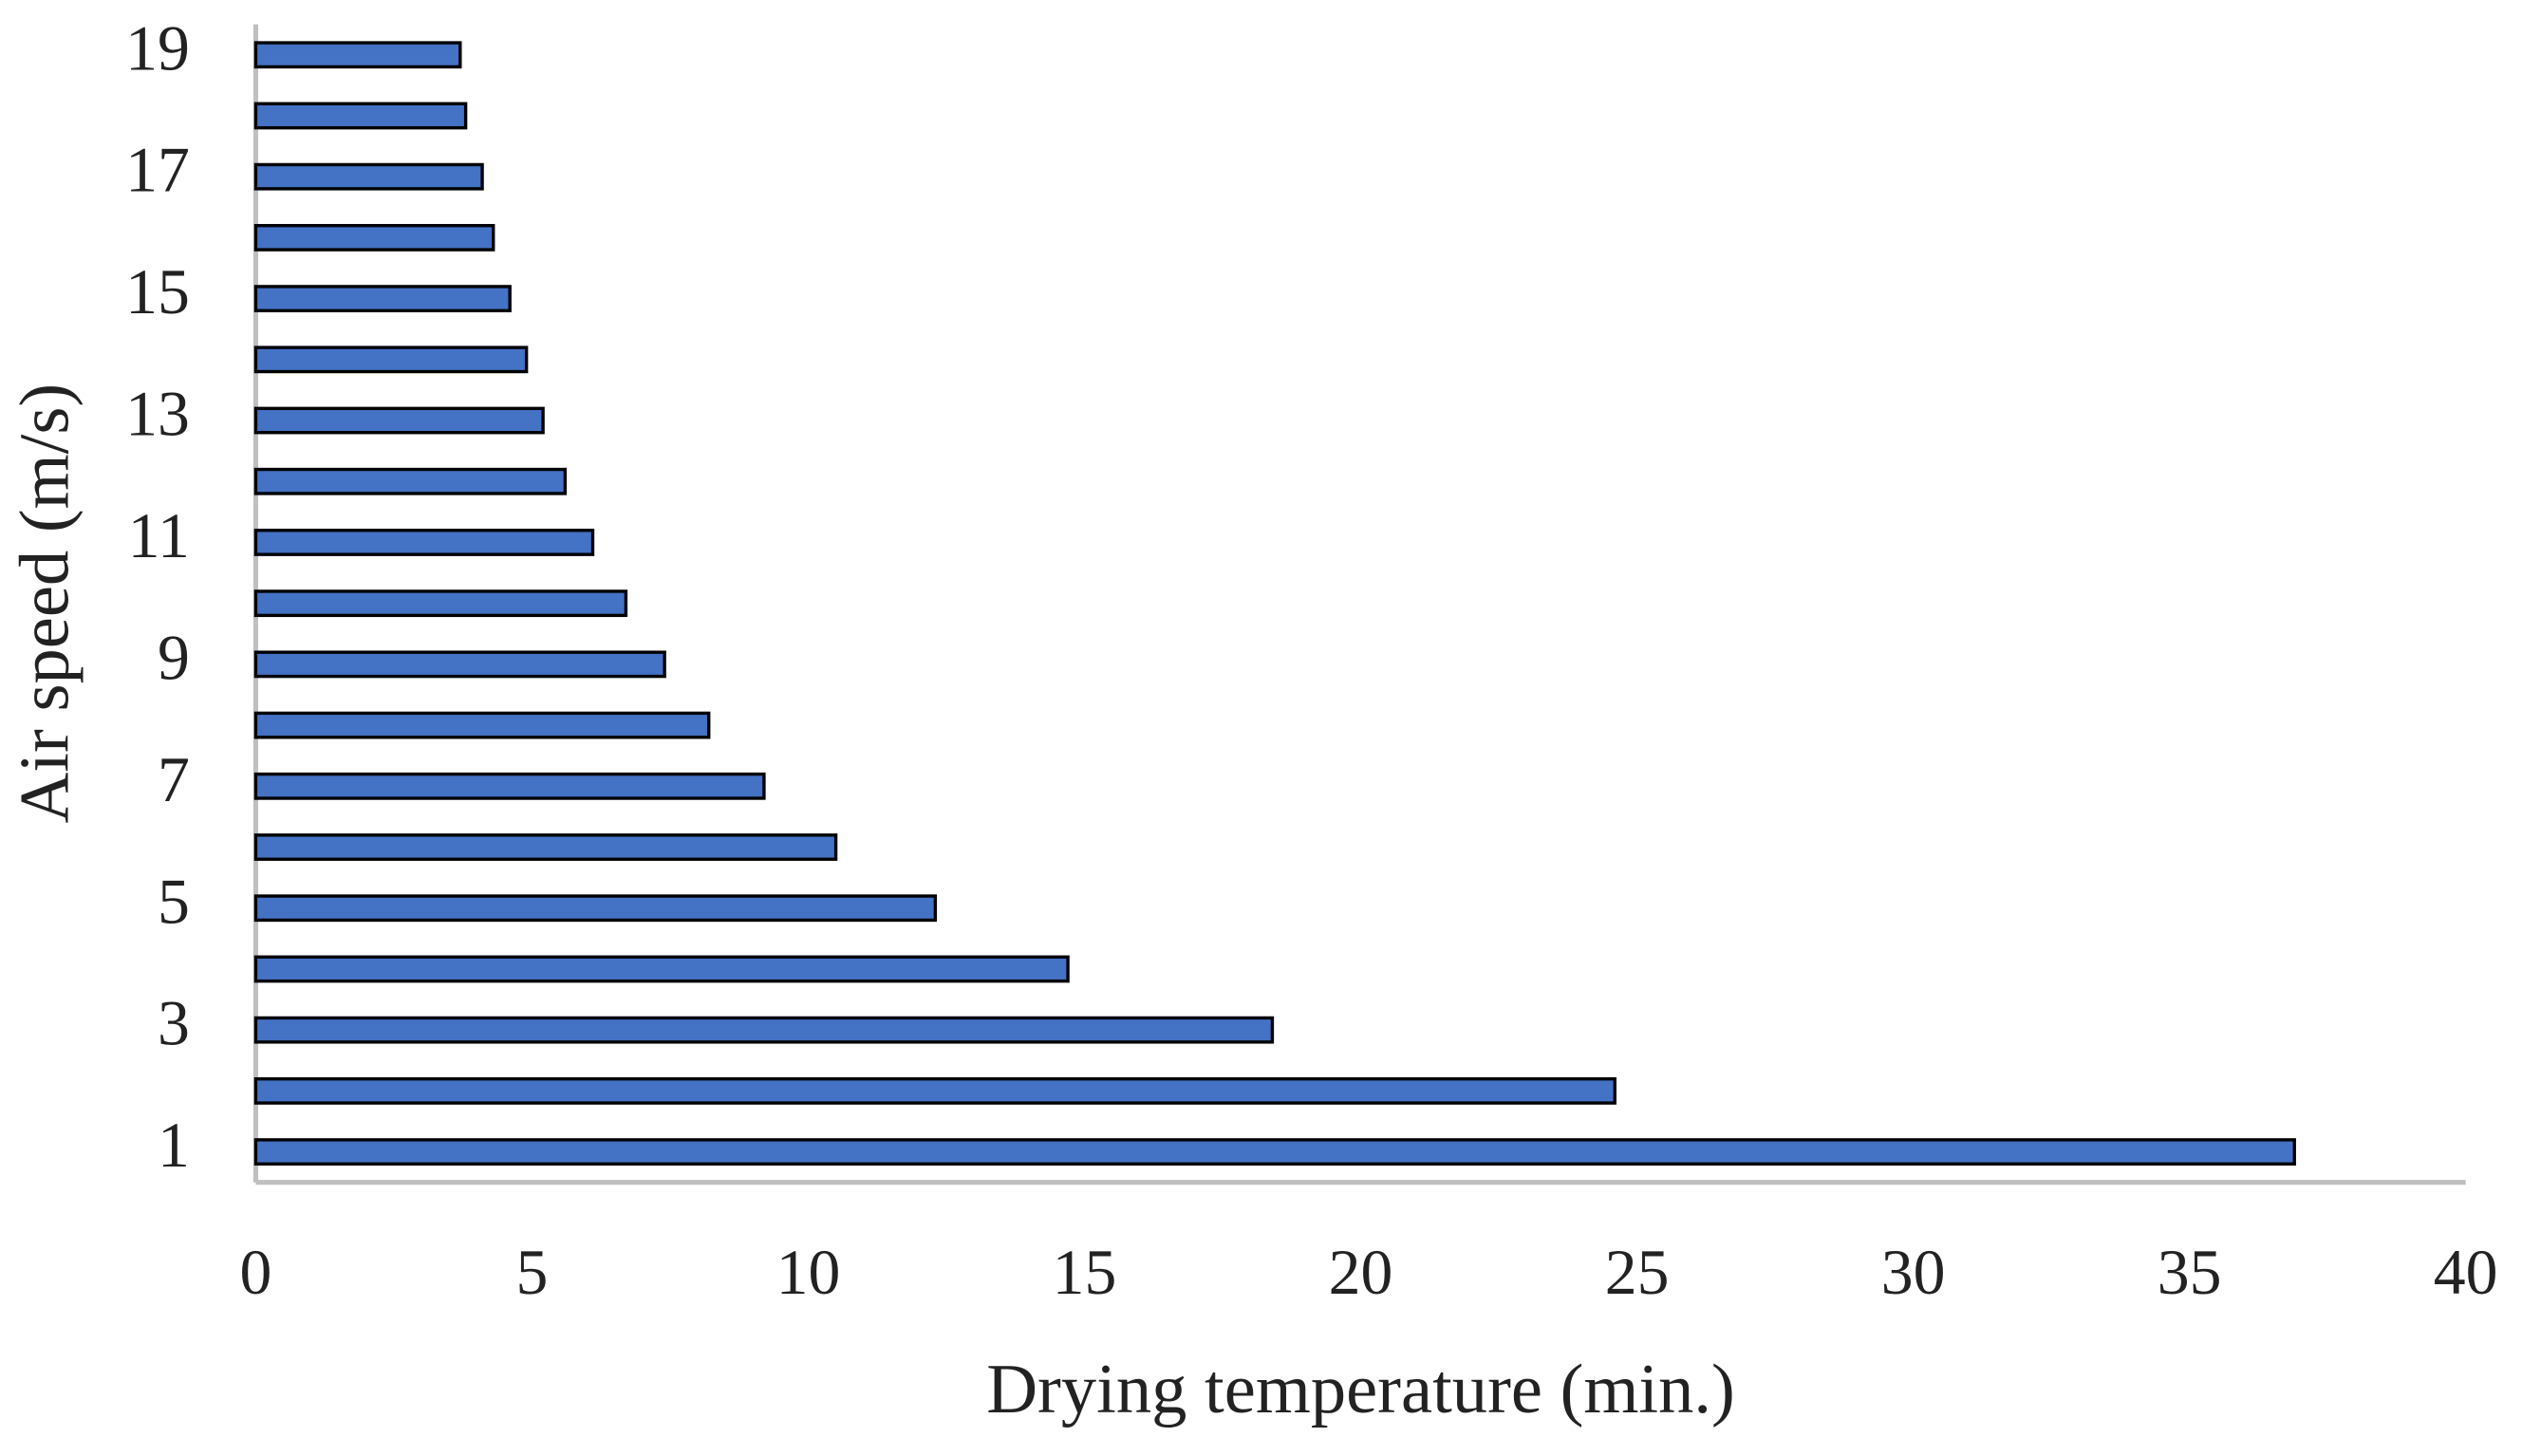 The height and width of the screenshot is (1456, 2522). I want to click on x-axis-label: Drying temperature (min.), so click(1360, 1389).